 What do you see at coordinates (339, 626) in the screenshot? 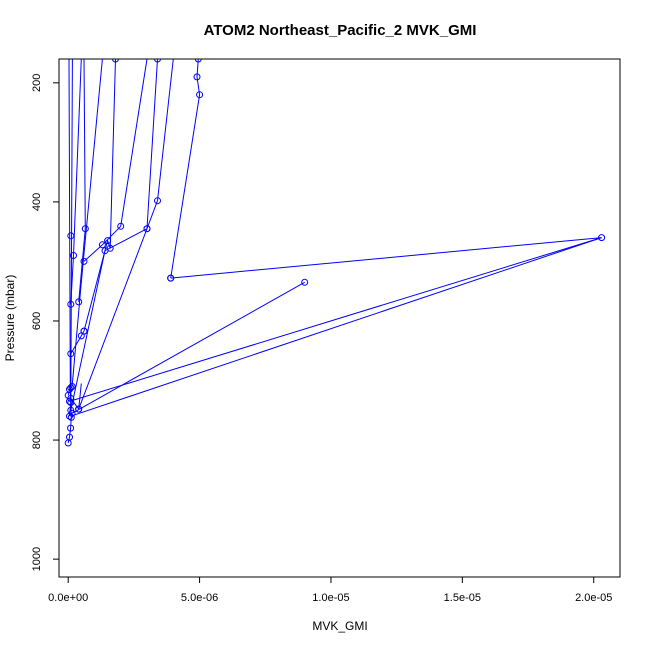
I see `x-axis-label: MVK_GMI` at bounding box center [339, 626].